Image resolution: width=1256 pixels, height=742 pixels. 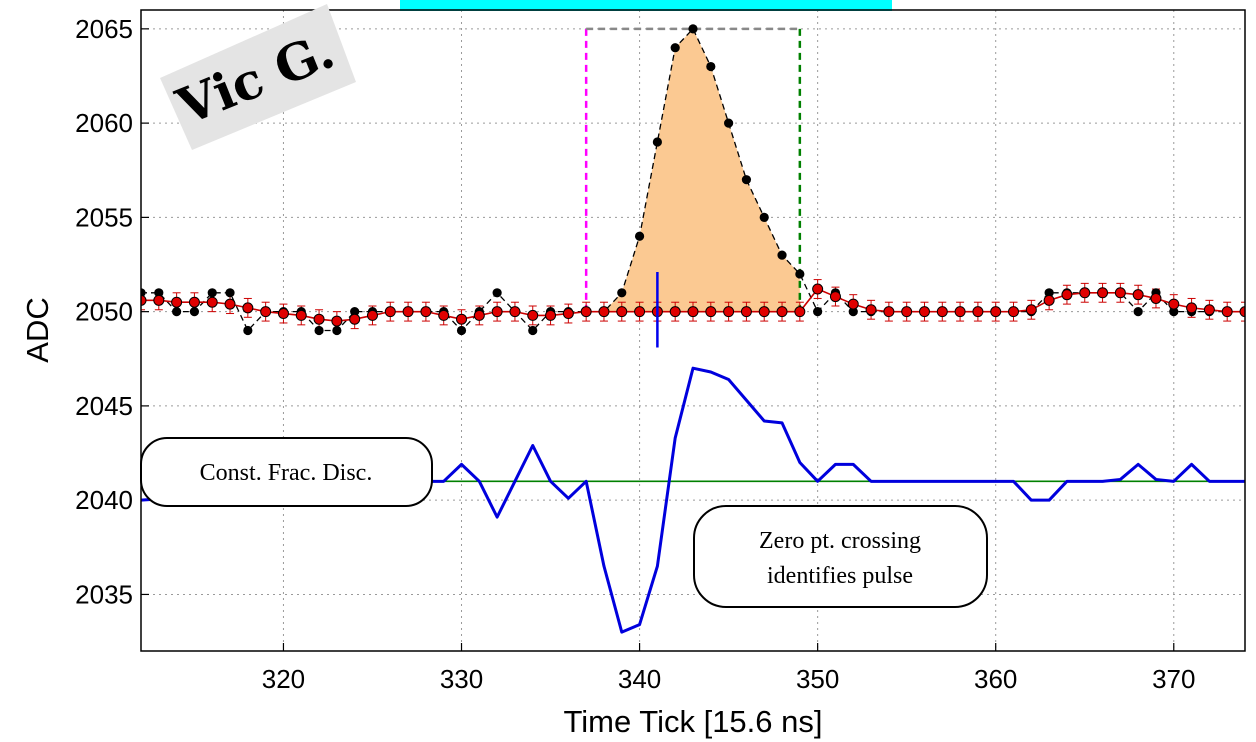 I want to click on y-tick-label: 2040, so click(x=104, y=500).